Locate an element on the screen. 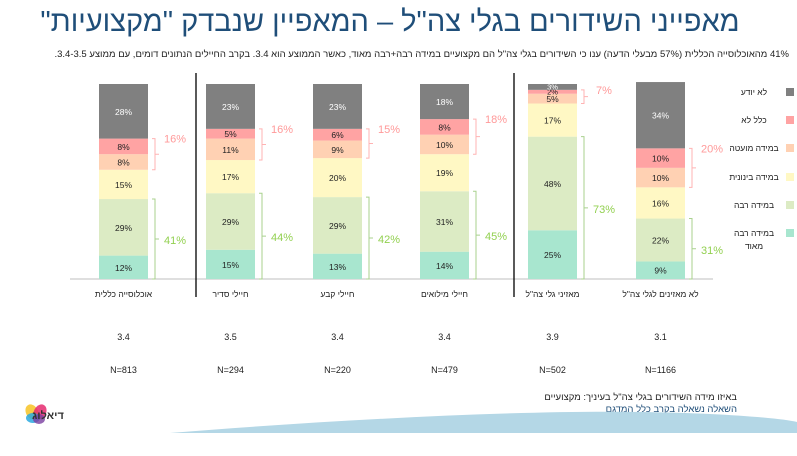 Image resolution: width=797 pixels, height=456 pixels. sample-size: N=1166 is located at coordinates (660, 370).